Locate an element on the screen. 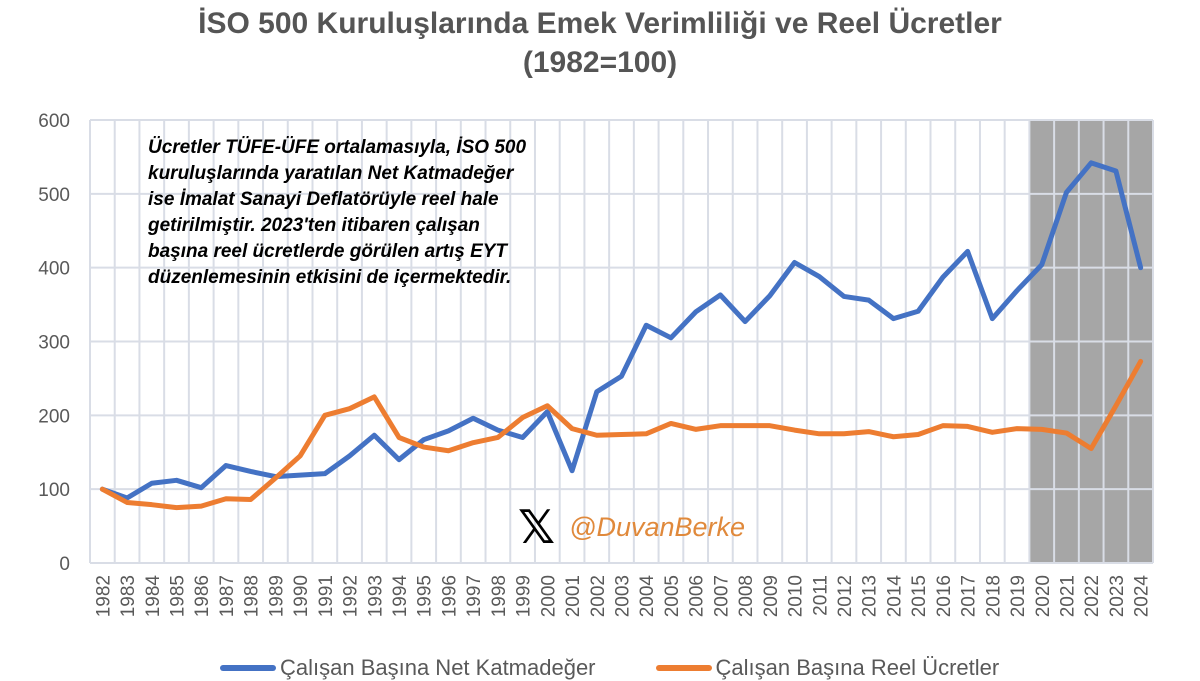  x-tick-label: 1998 is located at coordinates (499, 596).